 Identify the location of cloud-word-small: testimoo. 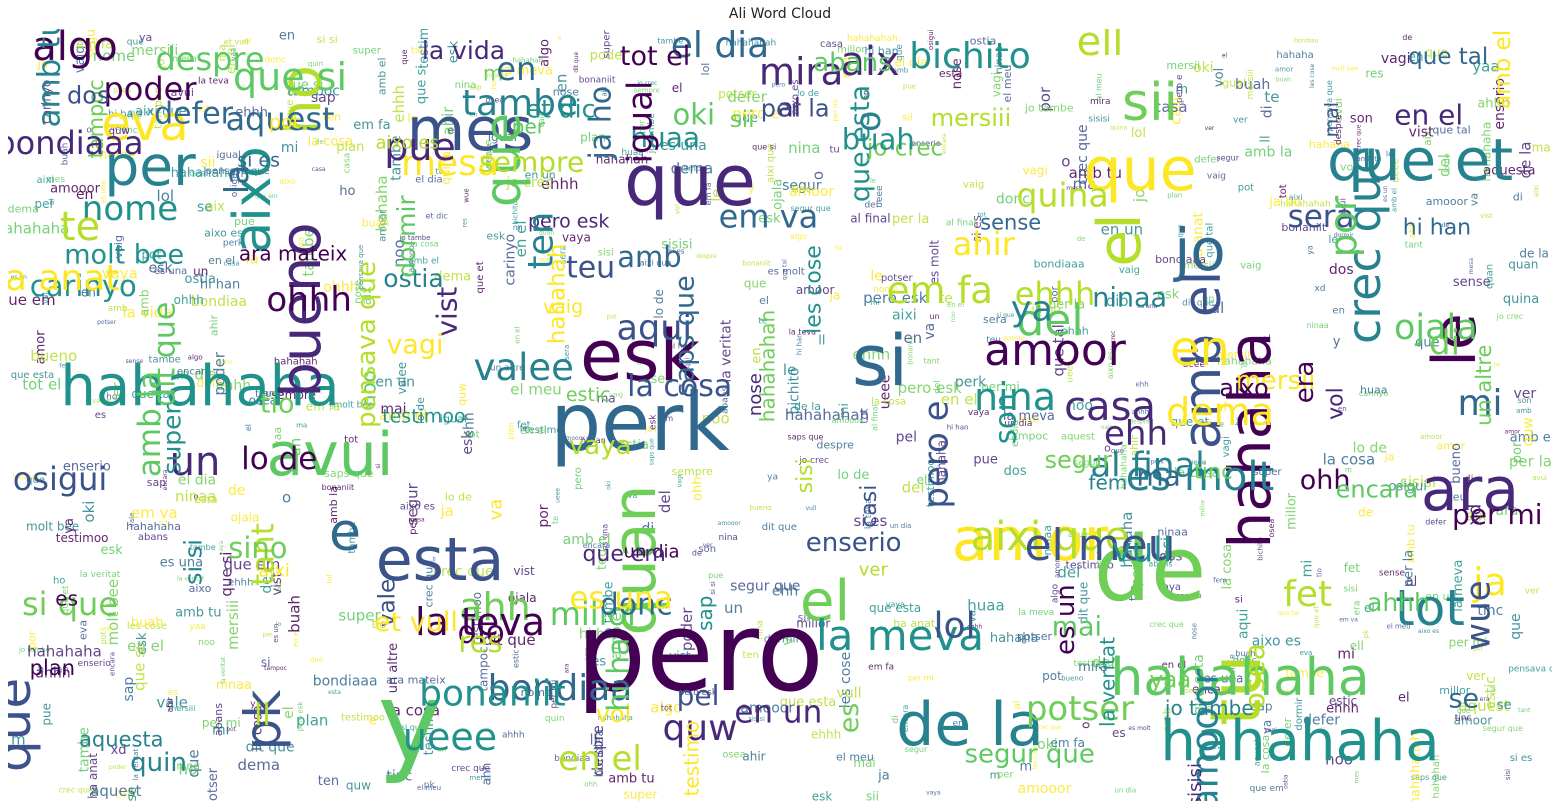
(363, 717).